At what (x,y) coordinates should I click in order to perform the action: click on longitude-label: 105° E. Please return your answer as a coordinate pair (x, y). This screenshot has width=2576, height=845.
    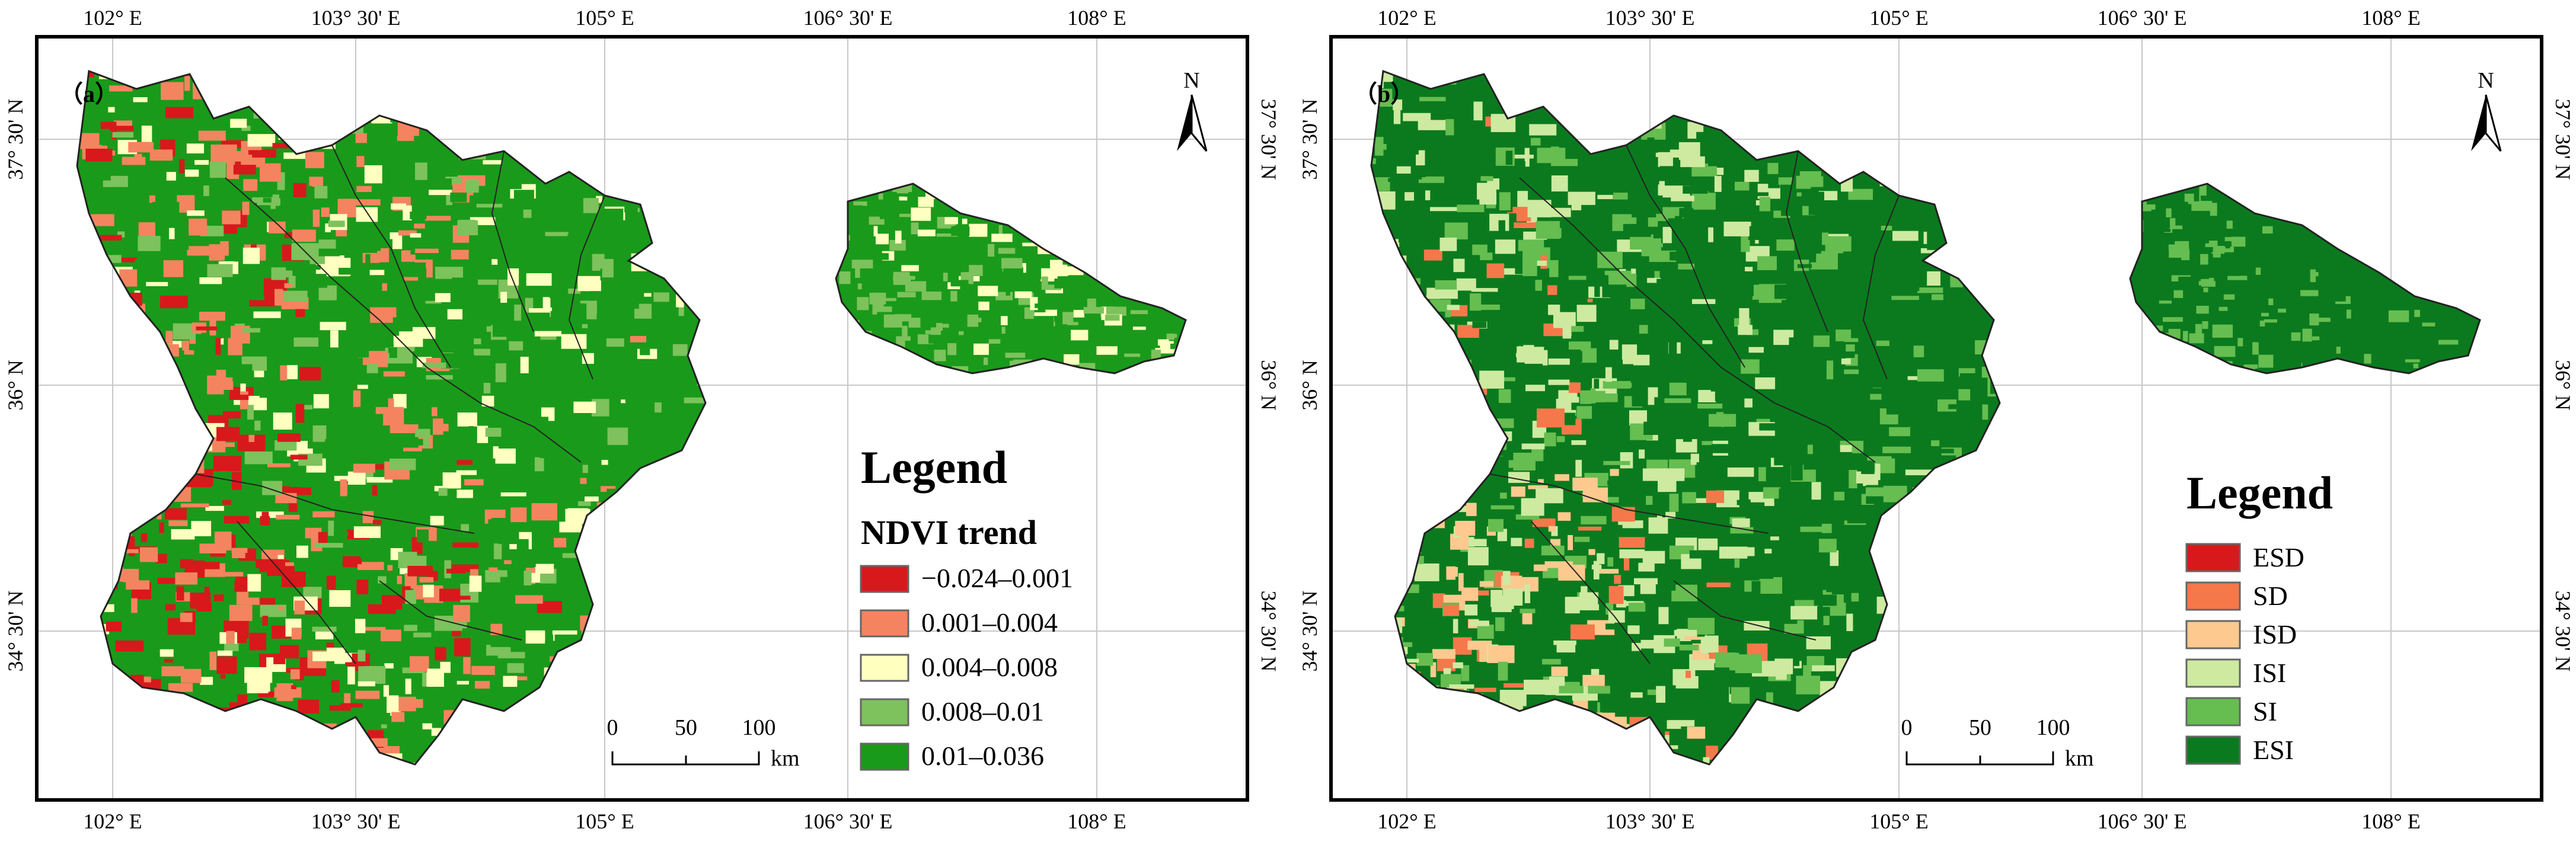
    Looking at the image, I should click on (604, 821).